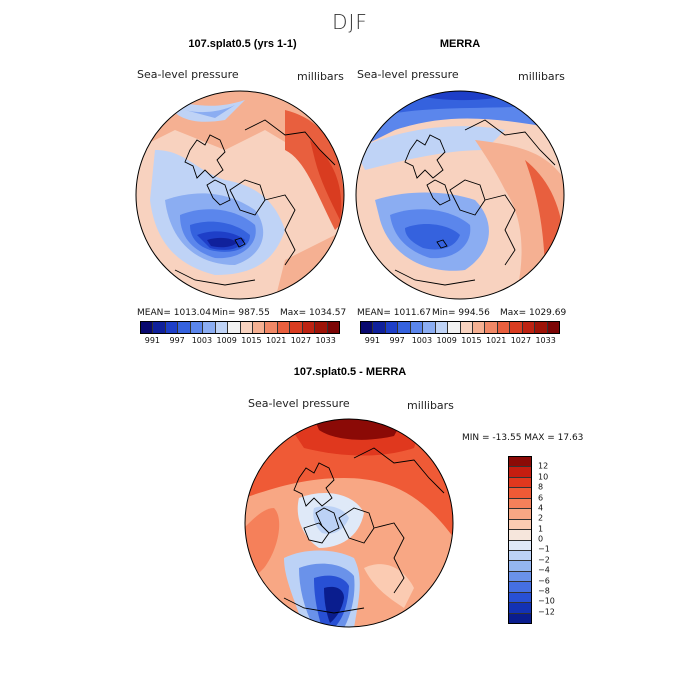  What do you see at coordinates (239, 342) in the screenshot?
I see `model-colorbar-ticks: 991 997 1003 1009 1015 1021 1027 1033` at bounding box center [239, 342].